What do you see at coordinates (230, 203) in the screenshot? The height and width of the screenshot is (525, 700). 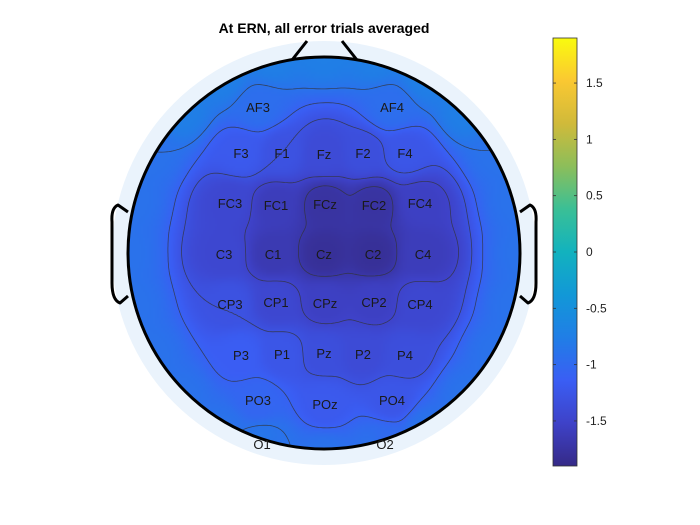 I see `electrode-label-fc3: FC3` at bounding box center [230, 203].